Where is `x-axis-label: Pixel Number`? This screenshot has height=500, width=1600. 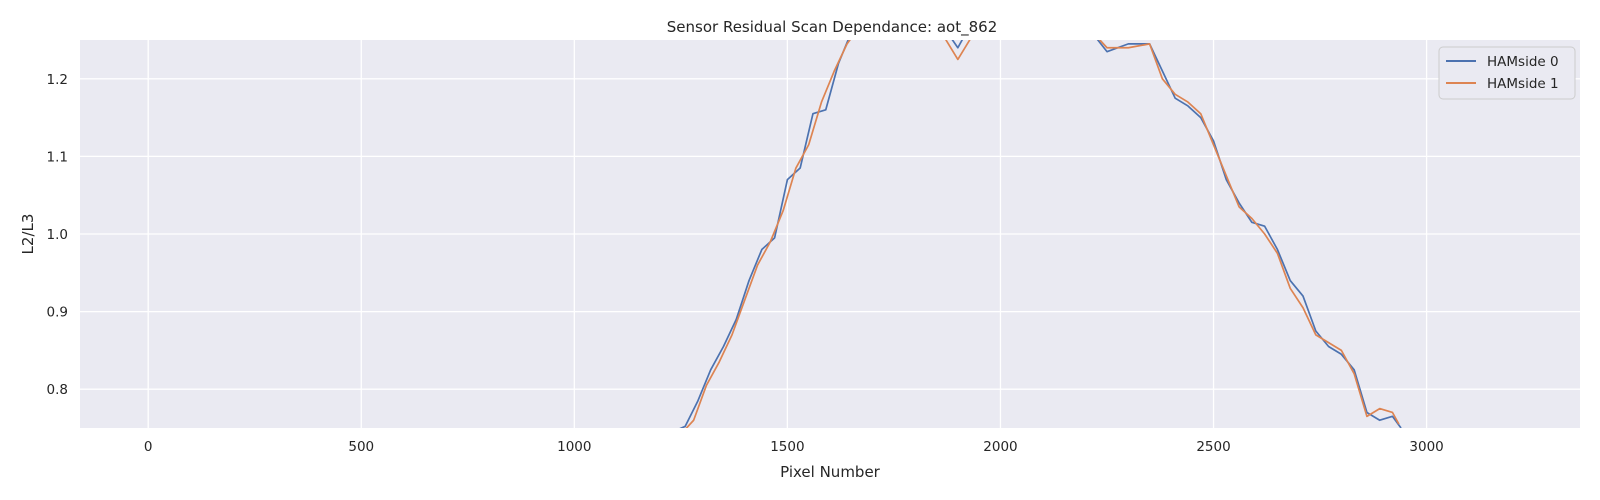
x-axis-label: Pixel Number is located at coordinates (830, 472).